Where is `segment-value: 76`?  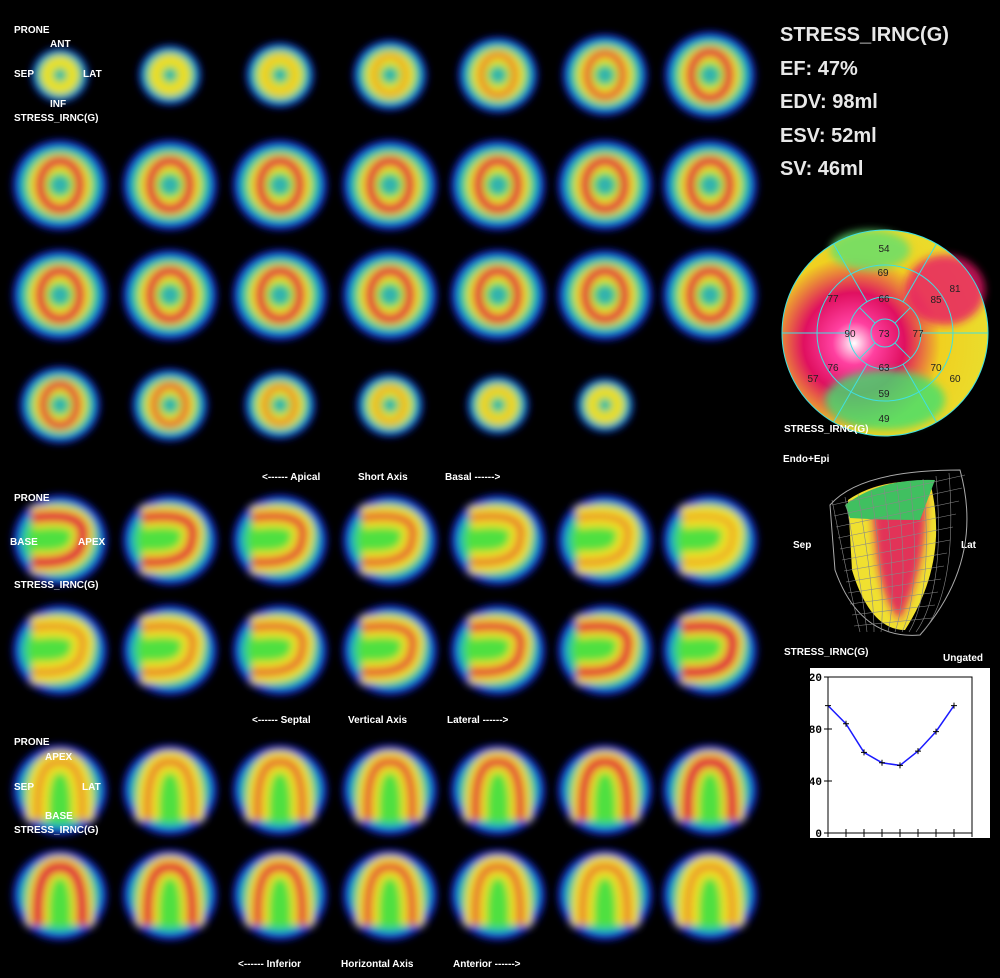
segment-value: 76 is located at coordinates (833, 368).